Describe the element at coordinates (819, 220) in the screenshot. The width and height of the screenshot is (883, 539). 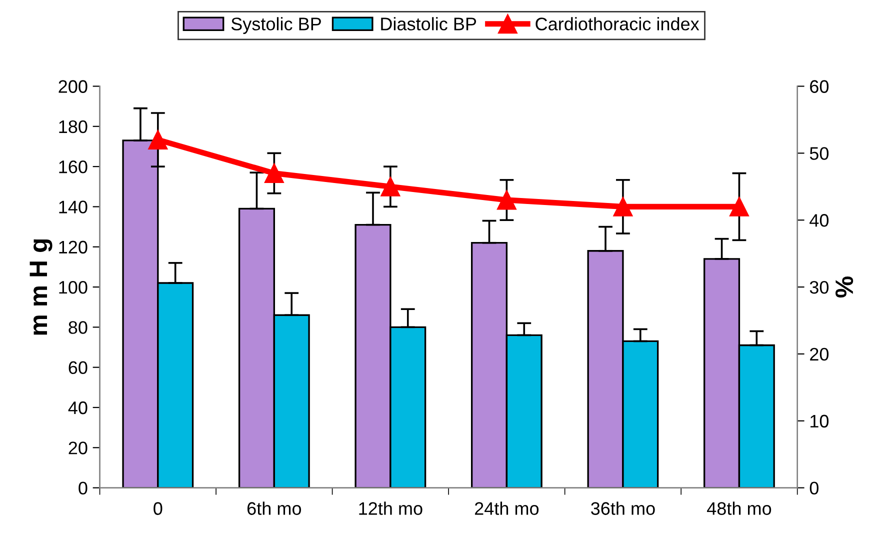
I see `y2-tick-label: 40` at that location.